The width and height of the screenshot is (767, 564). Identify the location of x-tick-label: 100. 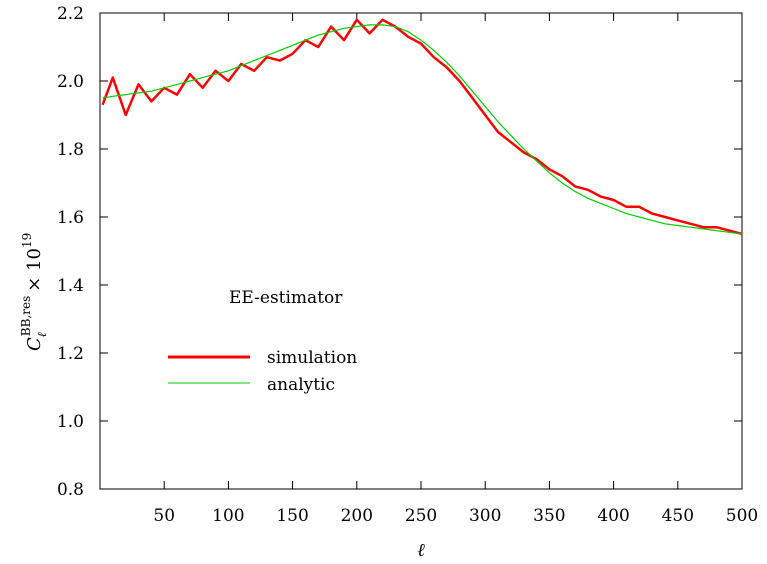
(228, 516).